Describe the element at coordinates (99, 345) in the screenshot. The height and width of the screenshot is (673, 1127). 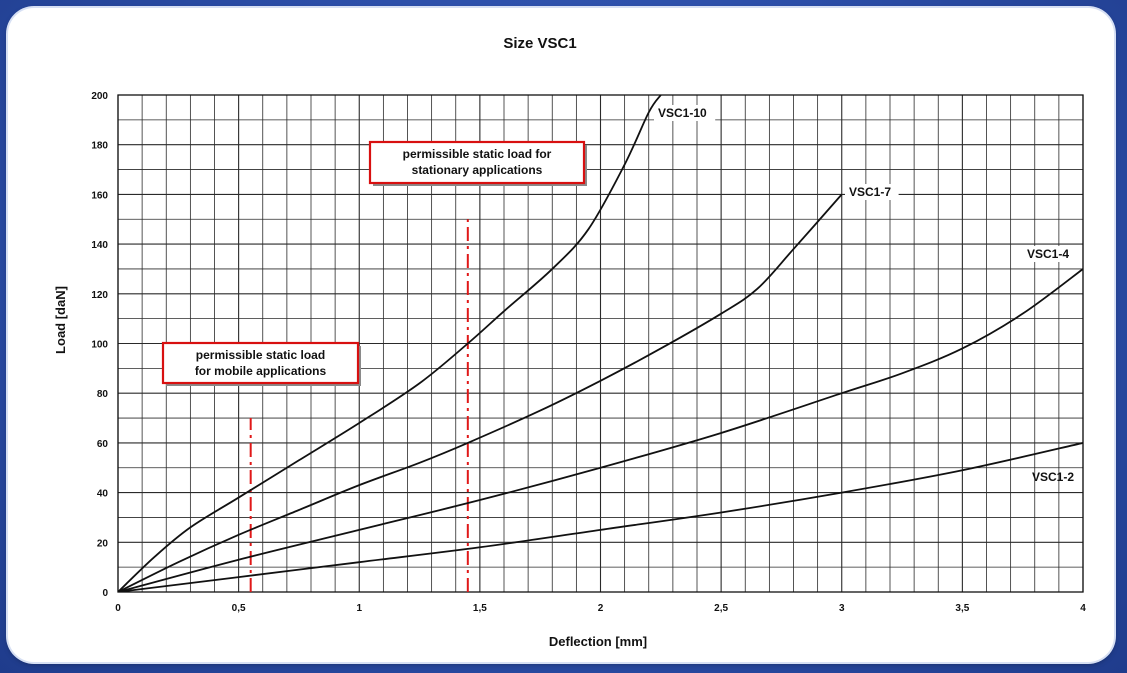
I see `y-tick-label: 100` at that location.